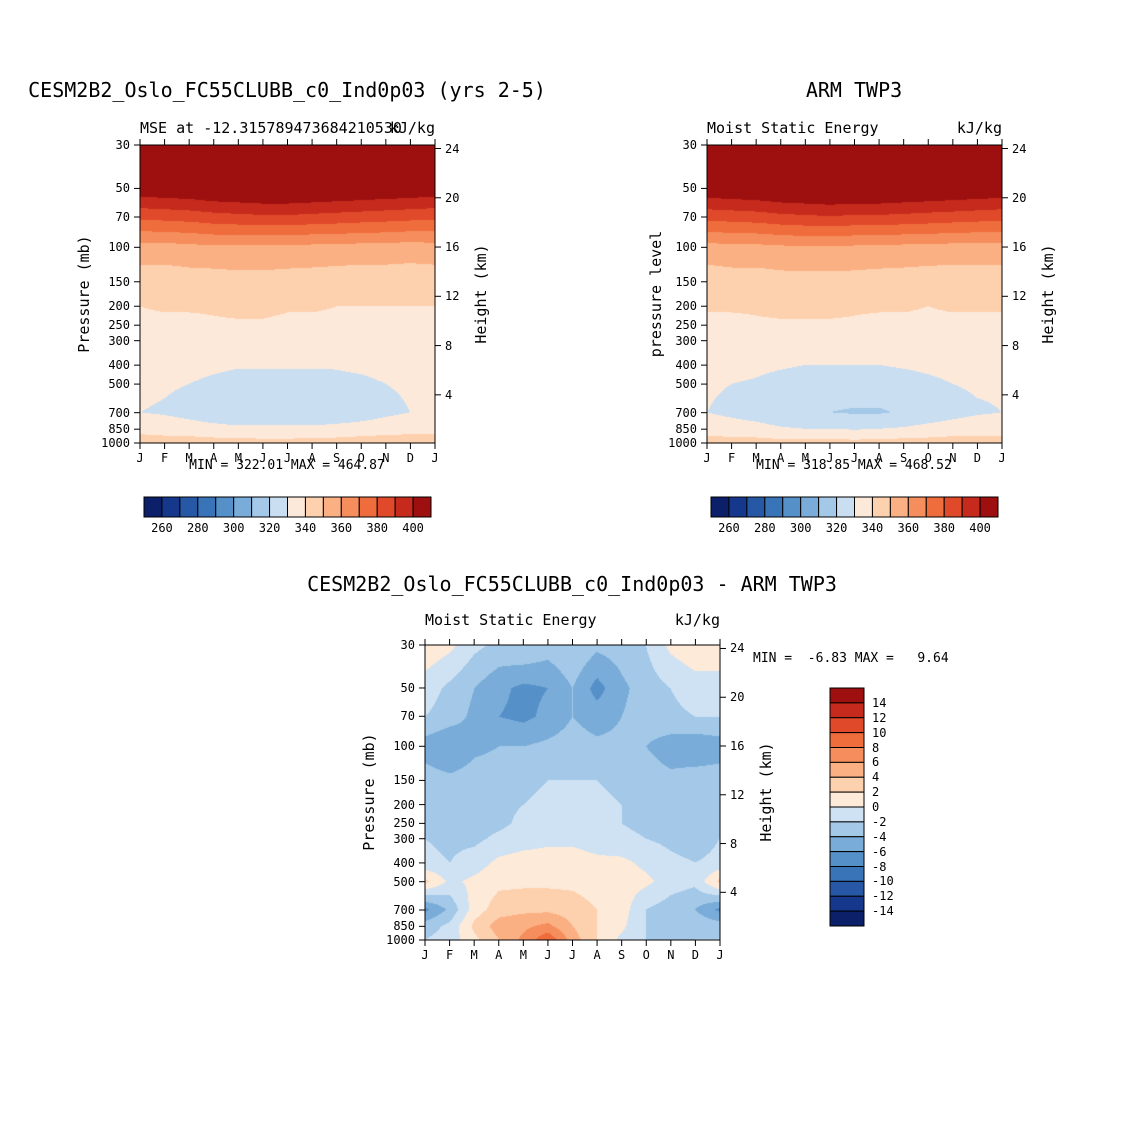 The width and height of the screenshot is (1146, 1146). Describe the element at coordinates (883, 881) in the screenshot. I see `colorbar-tick-label: -10` at that location.